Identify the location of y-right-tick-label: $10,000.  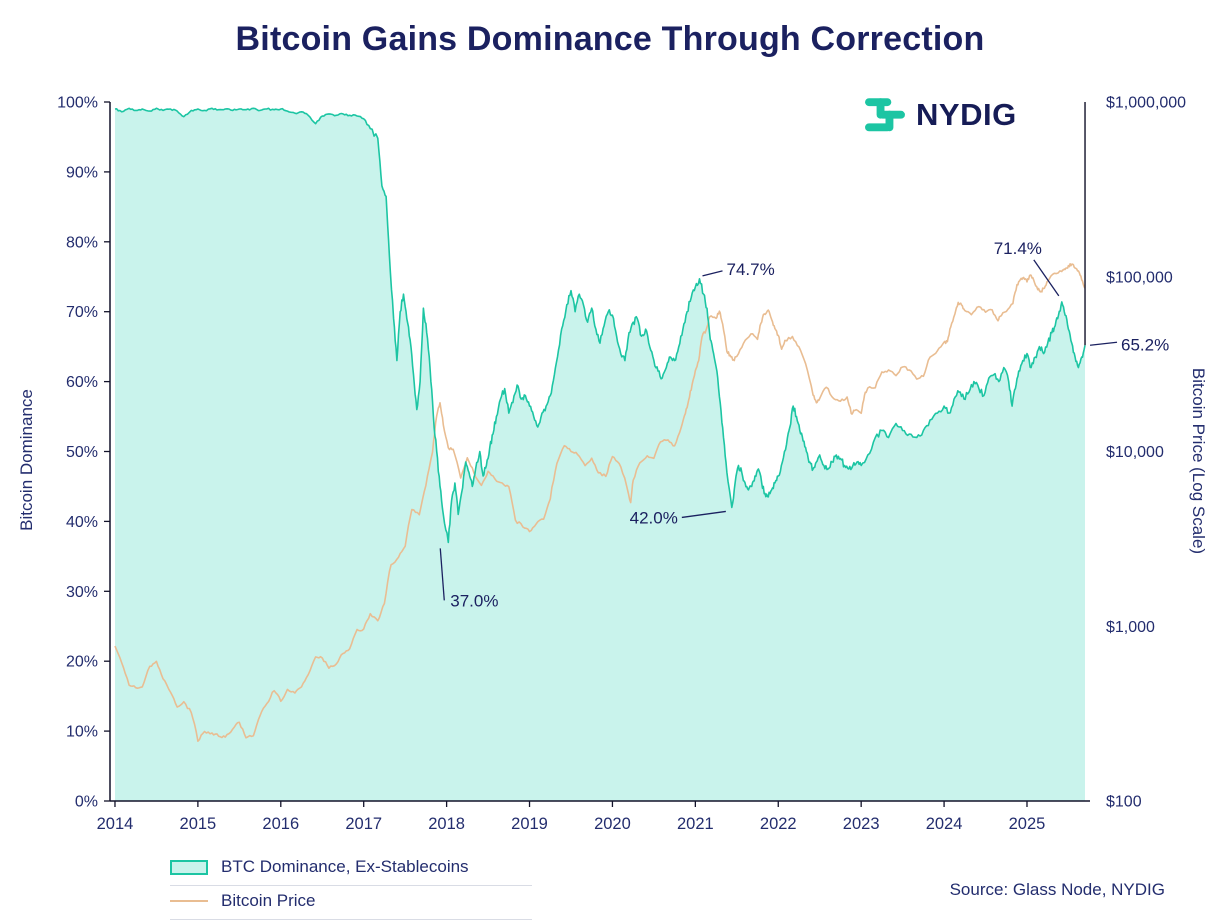
(1135, 452).